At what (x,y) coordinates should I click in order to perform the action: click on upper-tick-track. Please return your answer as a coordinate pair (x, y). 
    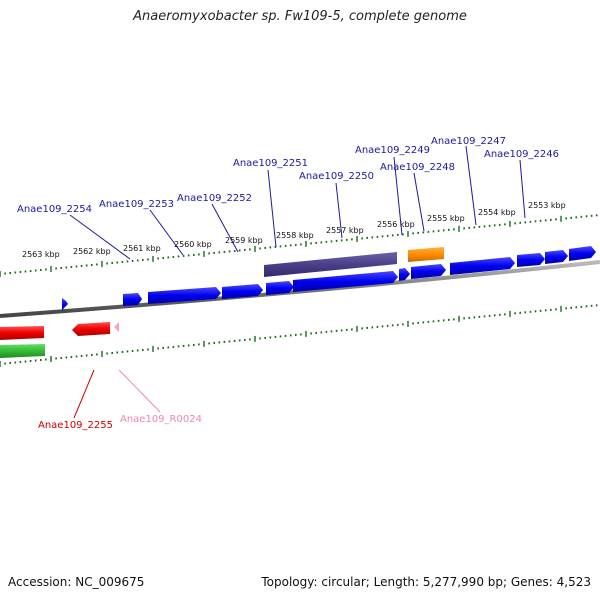
    Looking at the image, I should click on (299, 245).